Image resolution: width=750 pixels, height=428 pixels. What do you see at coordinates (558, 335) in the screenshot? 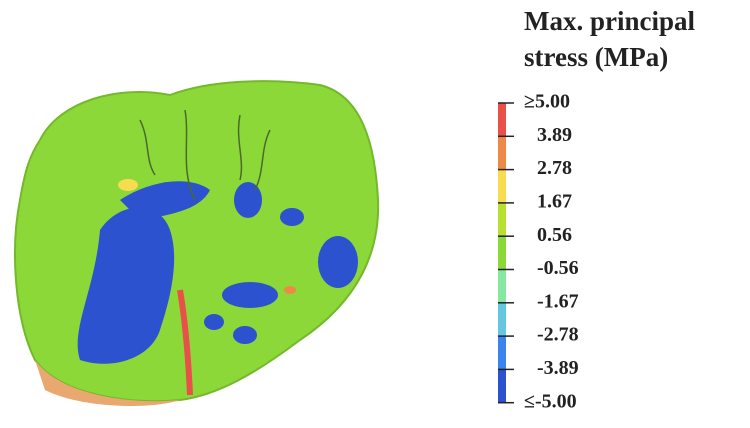
I see `legend-label: -2.78` at bounding box center [558, 335].